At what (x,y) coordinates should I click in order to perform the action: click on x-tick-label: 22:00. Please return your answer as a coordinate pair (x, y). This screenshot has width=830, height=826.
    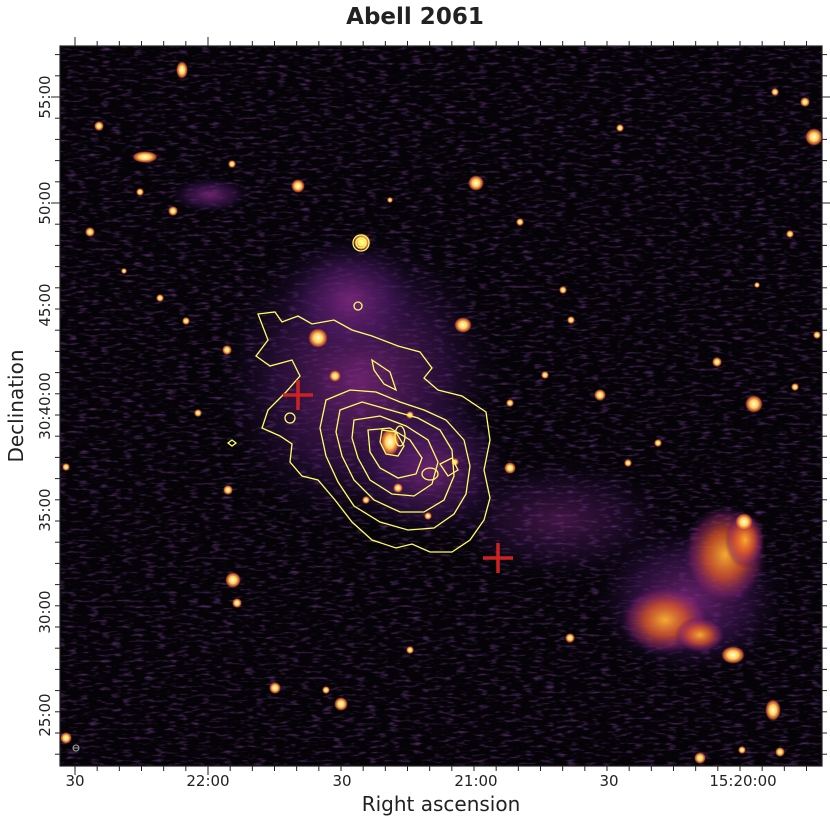
    Looking at the image, I should click on (207, 781).